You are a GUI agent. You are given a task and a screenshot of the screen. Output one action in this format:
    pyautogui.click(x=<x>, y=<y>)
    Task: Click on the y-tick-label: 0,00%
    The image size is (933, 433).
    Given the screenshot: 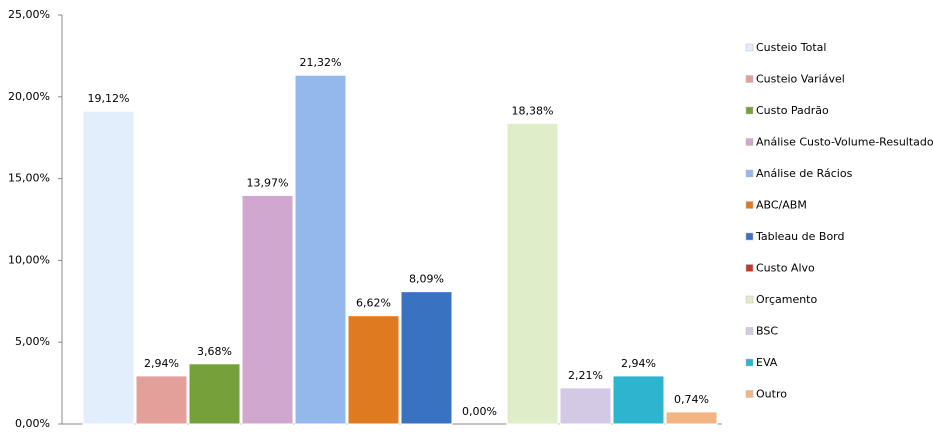 What is the action you would take?
    pyautogui.click(x=32, y=423)
    